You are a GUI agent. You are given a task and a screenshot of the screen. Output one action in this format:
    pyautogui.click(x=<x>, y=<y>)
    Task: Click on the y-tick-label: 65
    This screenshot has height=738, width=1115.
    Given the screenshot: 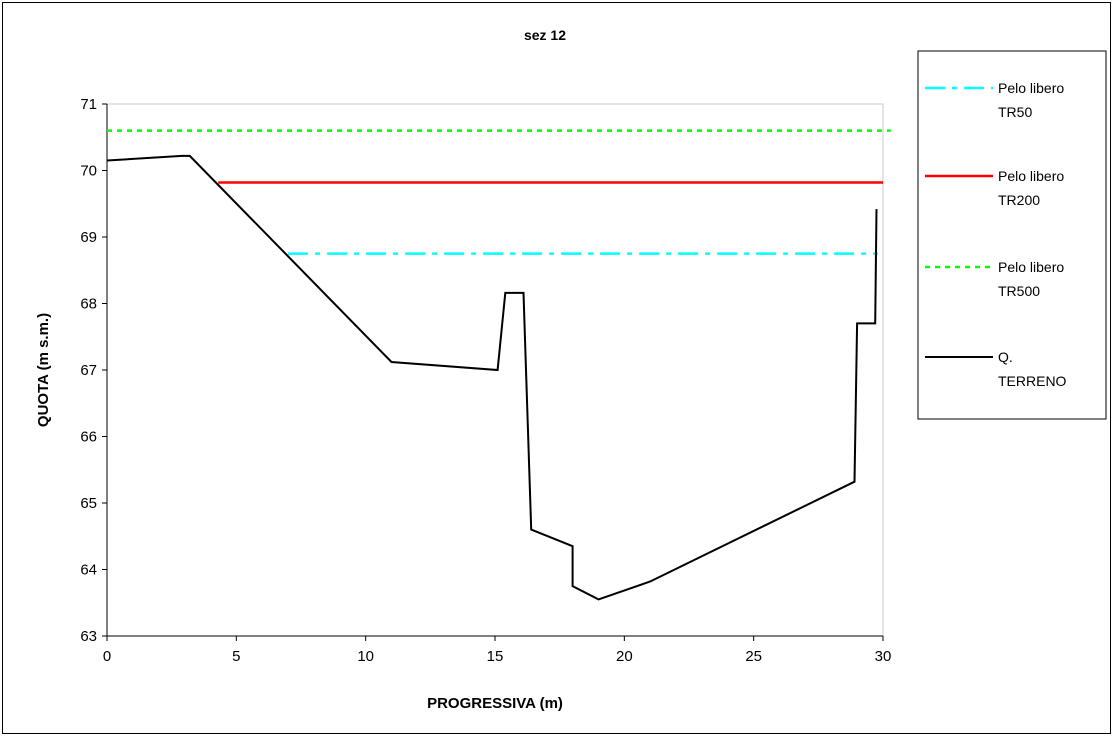 What is the action you would take?
    pyautogui.click(x=88, y=503)
    